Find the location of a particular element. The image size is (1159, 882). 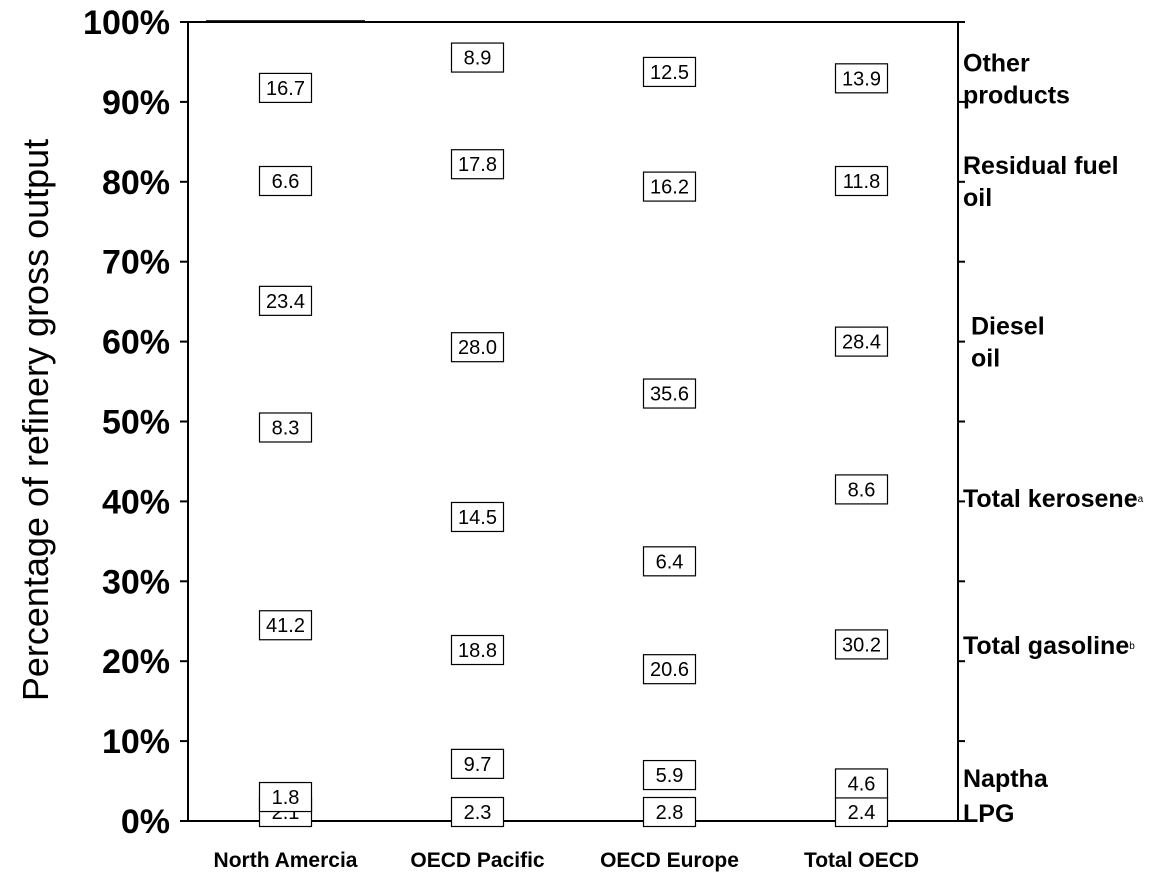

data-label: 41.2 is located at coordinates (285, 625).